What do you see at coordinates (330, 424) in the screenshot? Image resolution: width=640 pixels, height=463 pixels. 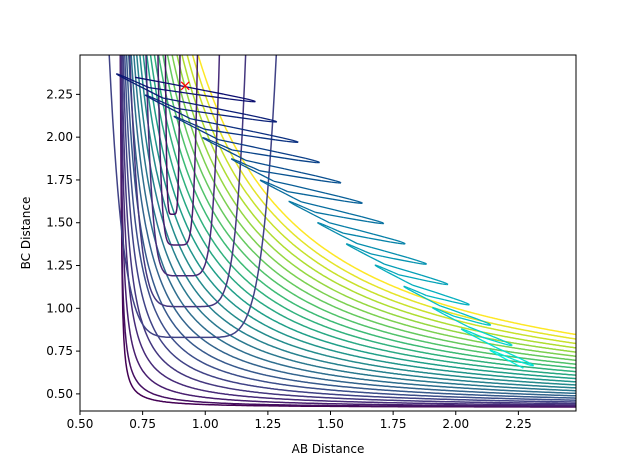 I see `x-tick-label: 1.50` at bounding box center [330, 424].